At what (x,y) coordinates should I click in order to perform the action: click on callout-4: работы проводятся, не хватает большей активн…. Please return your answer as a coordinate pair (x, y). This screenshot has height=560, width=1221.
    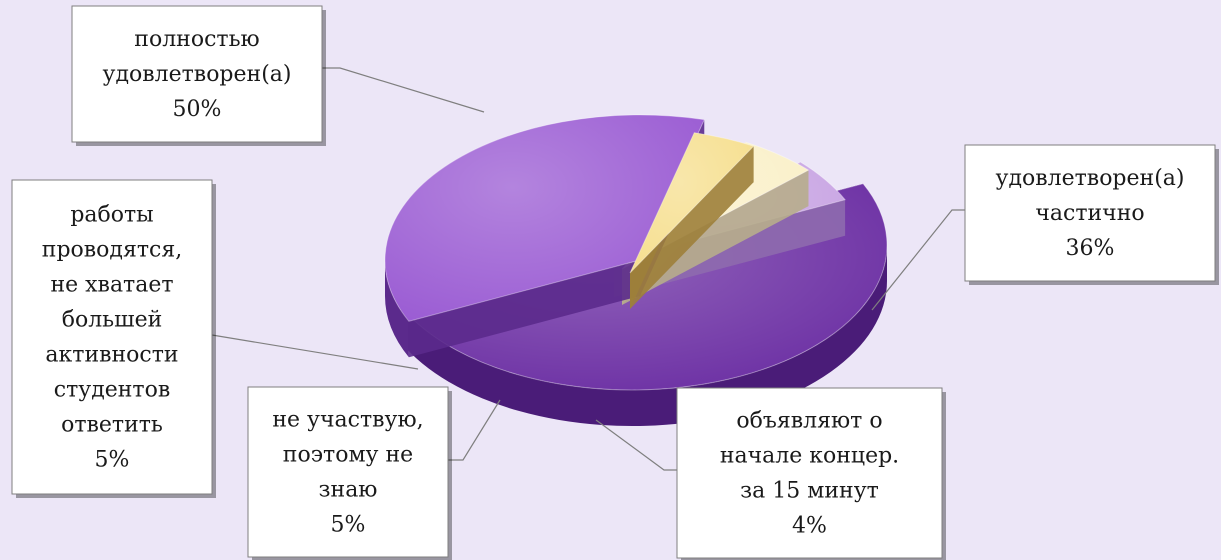
    Looking at the image, I should click on (113, 338).